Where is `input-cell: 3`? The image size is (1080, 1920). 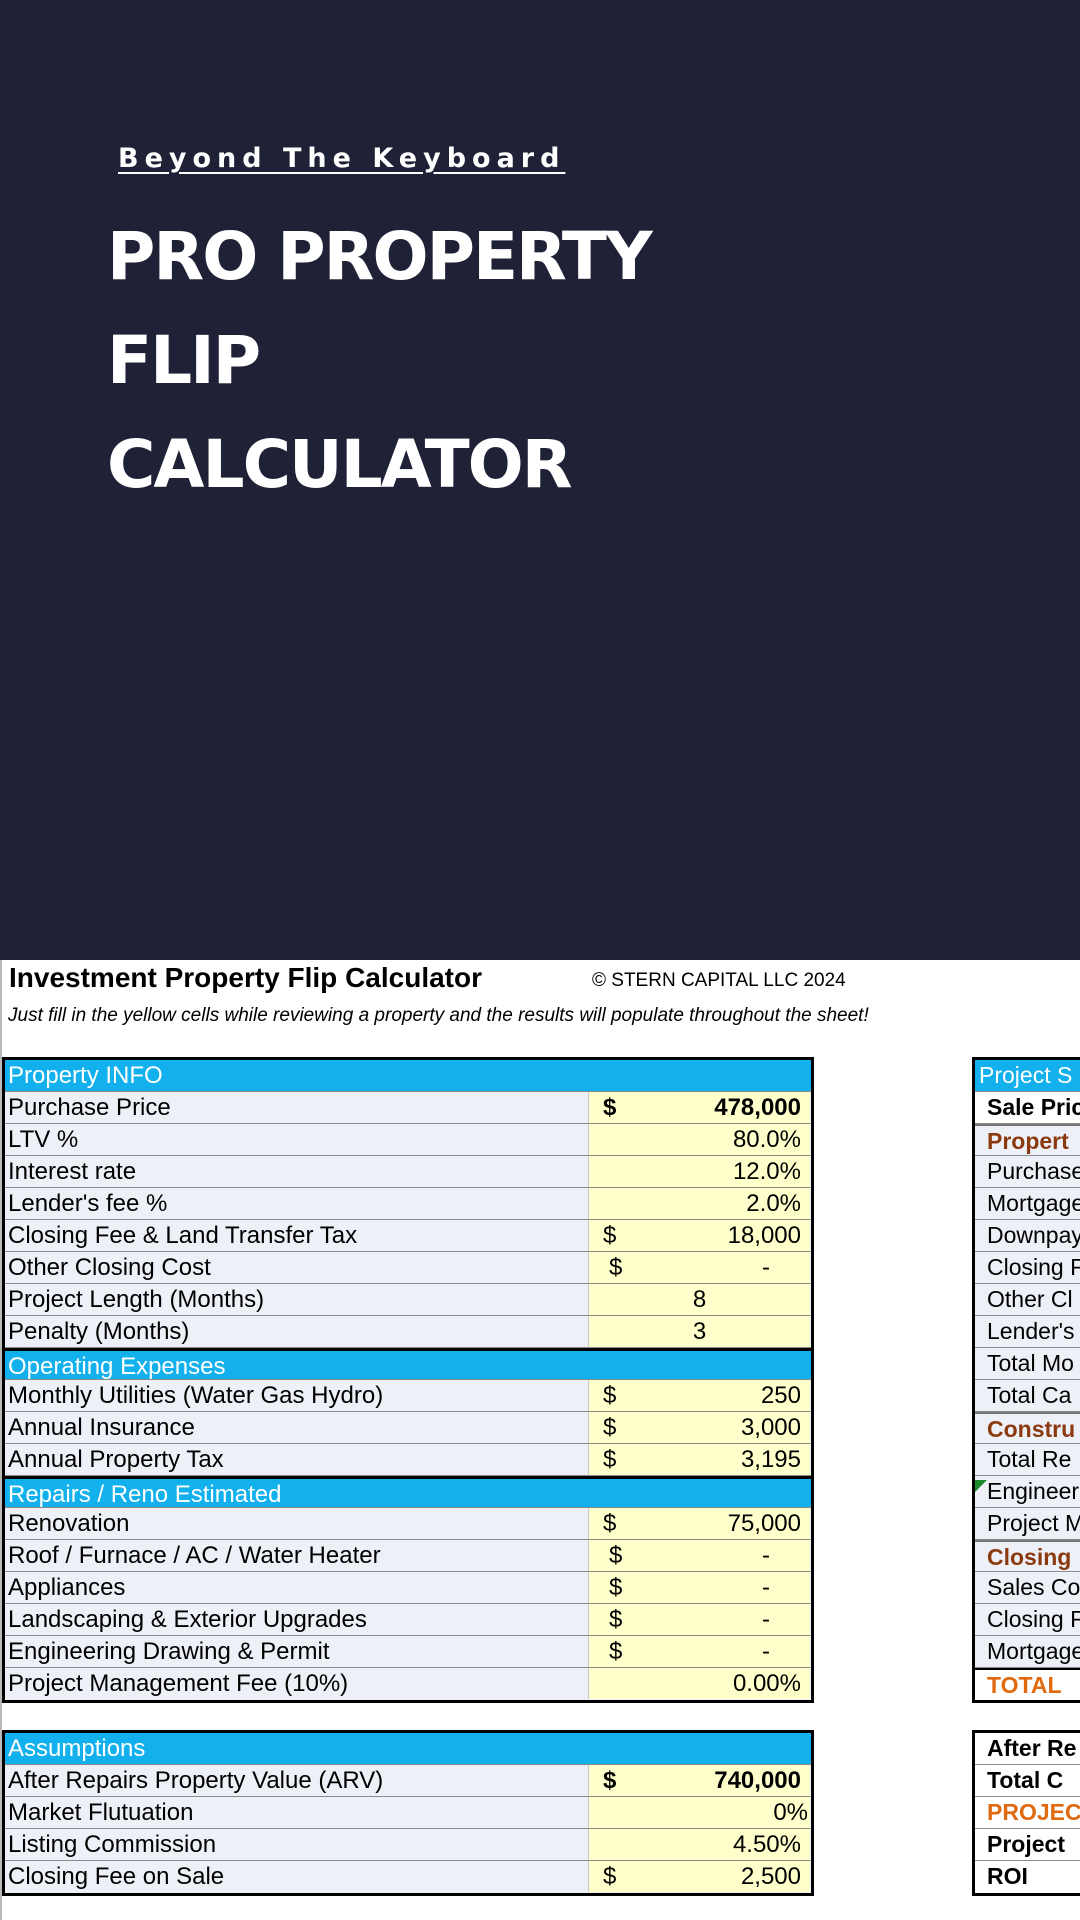 input-cell: 3 is located at coordinates (699, 1331).